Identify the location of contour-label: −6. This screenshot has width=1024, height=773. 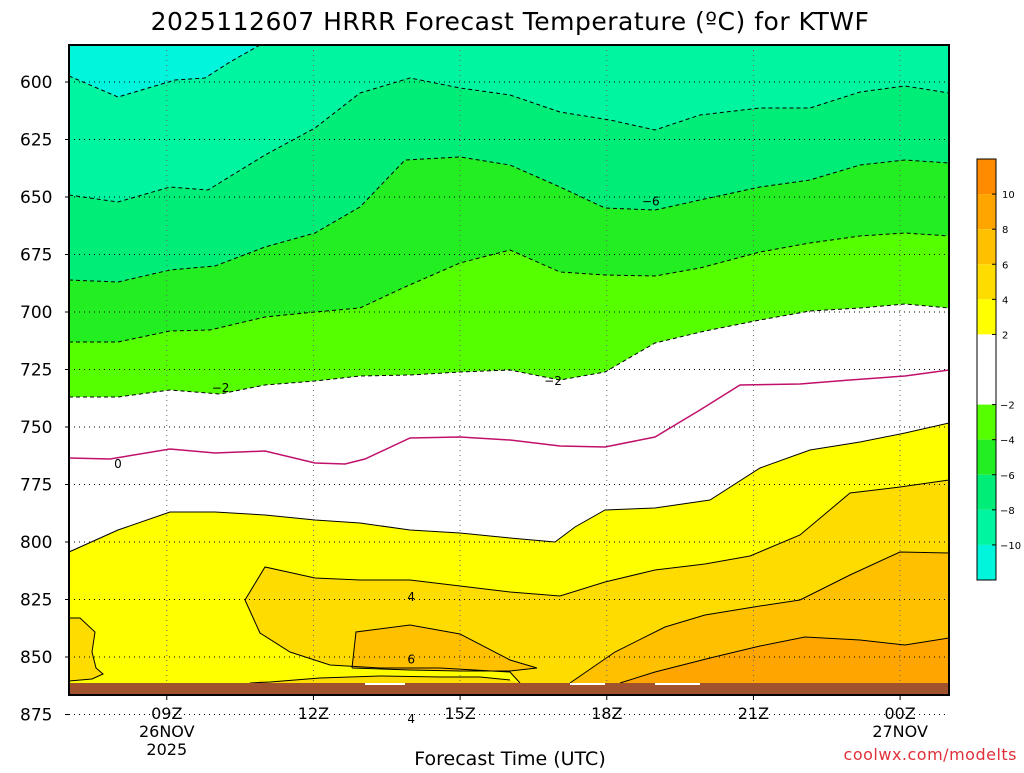
(651, 202).